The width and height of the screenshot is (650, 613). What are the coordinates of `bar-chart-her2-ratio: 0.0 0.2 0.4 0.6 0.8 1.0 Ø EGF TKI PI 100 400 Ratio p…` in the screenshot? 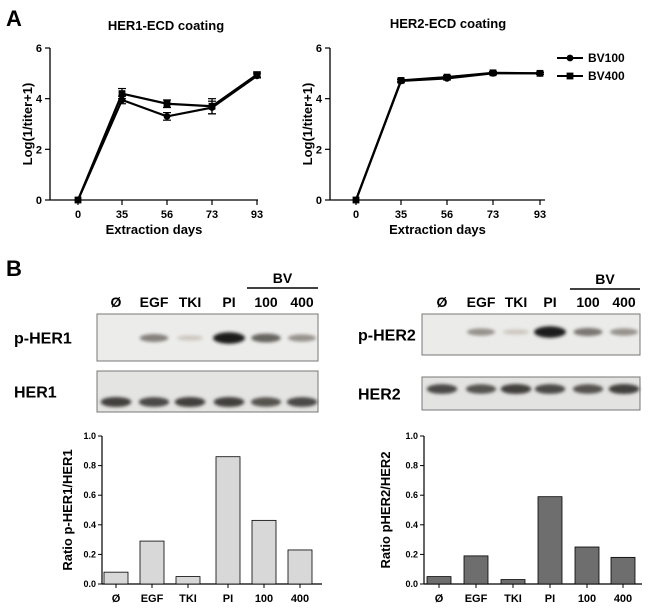 It's located at (510, 518).